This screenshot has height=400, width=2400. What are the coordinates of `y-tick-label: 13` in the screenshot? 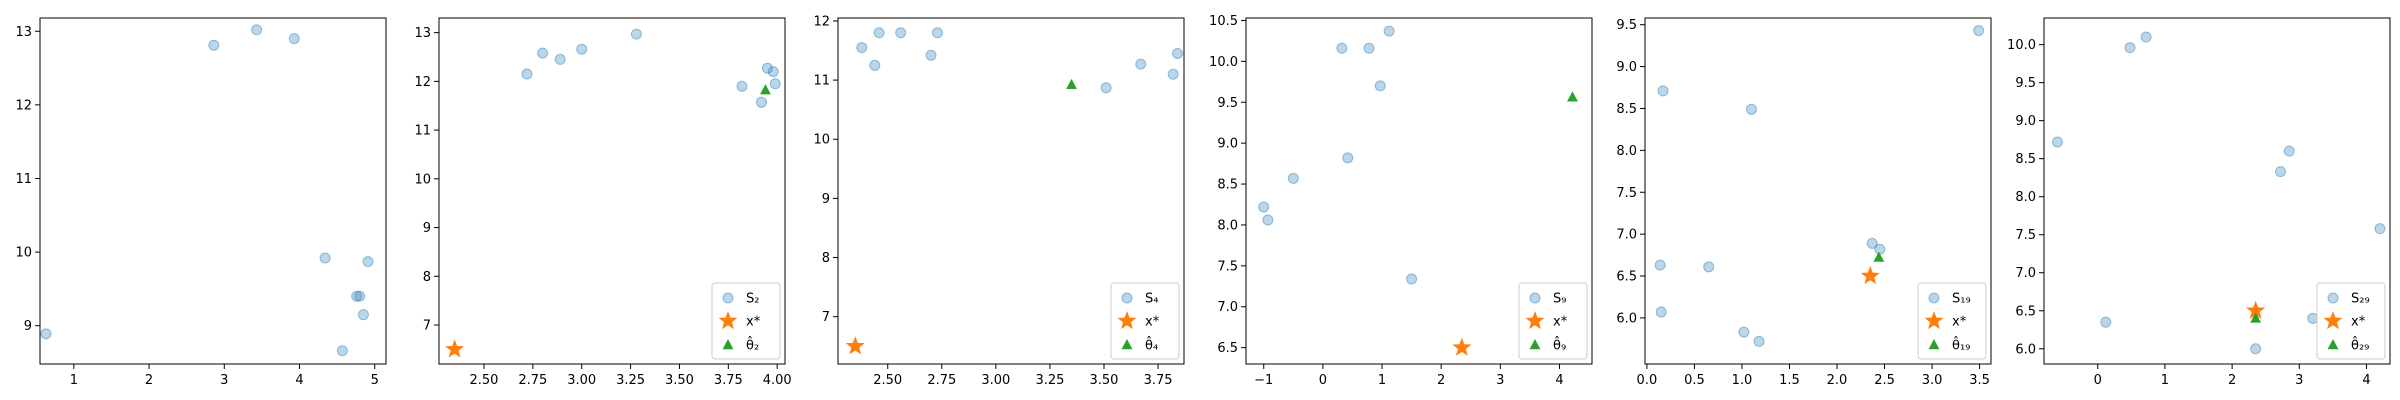 It's located at (23, 32).